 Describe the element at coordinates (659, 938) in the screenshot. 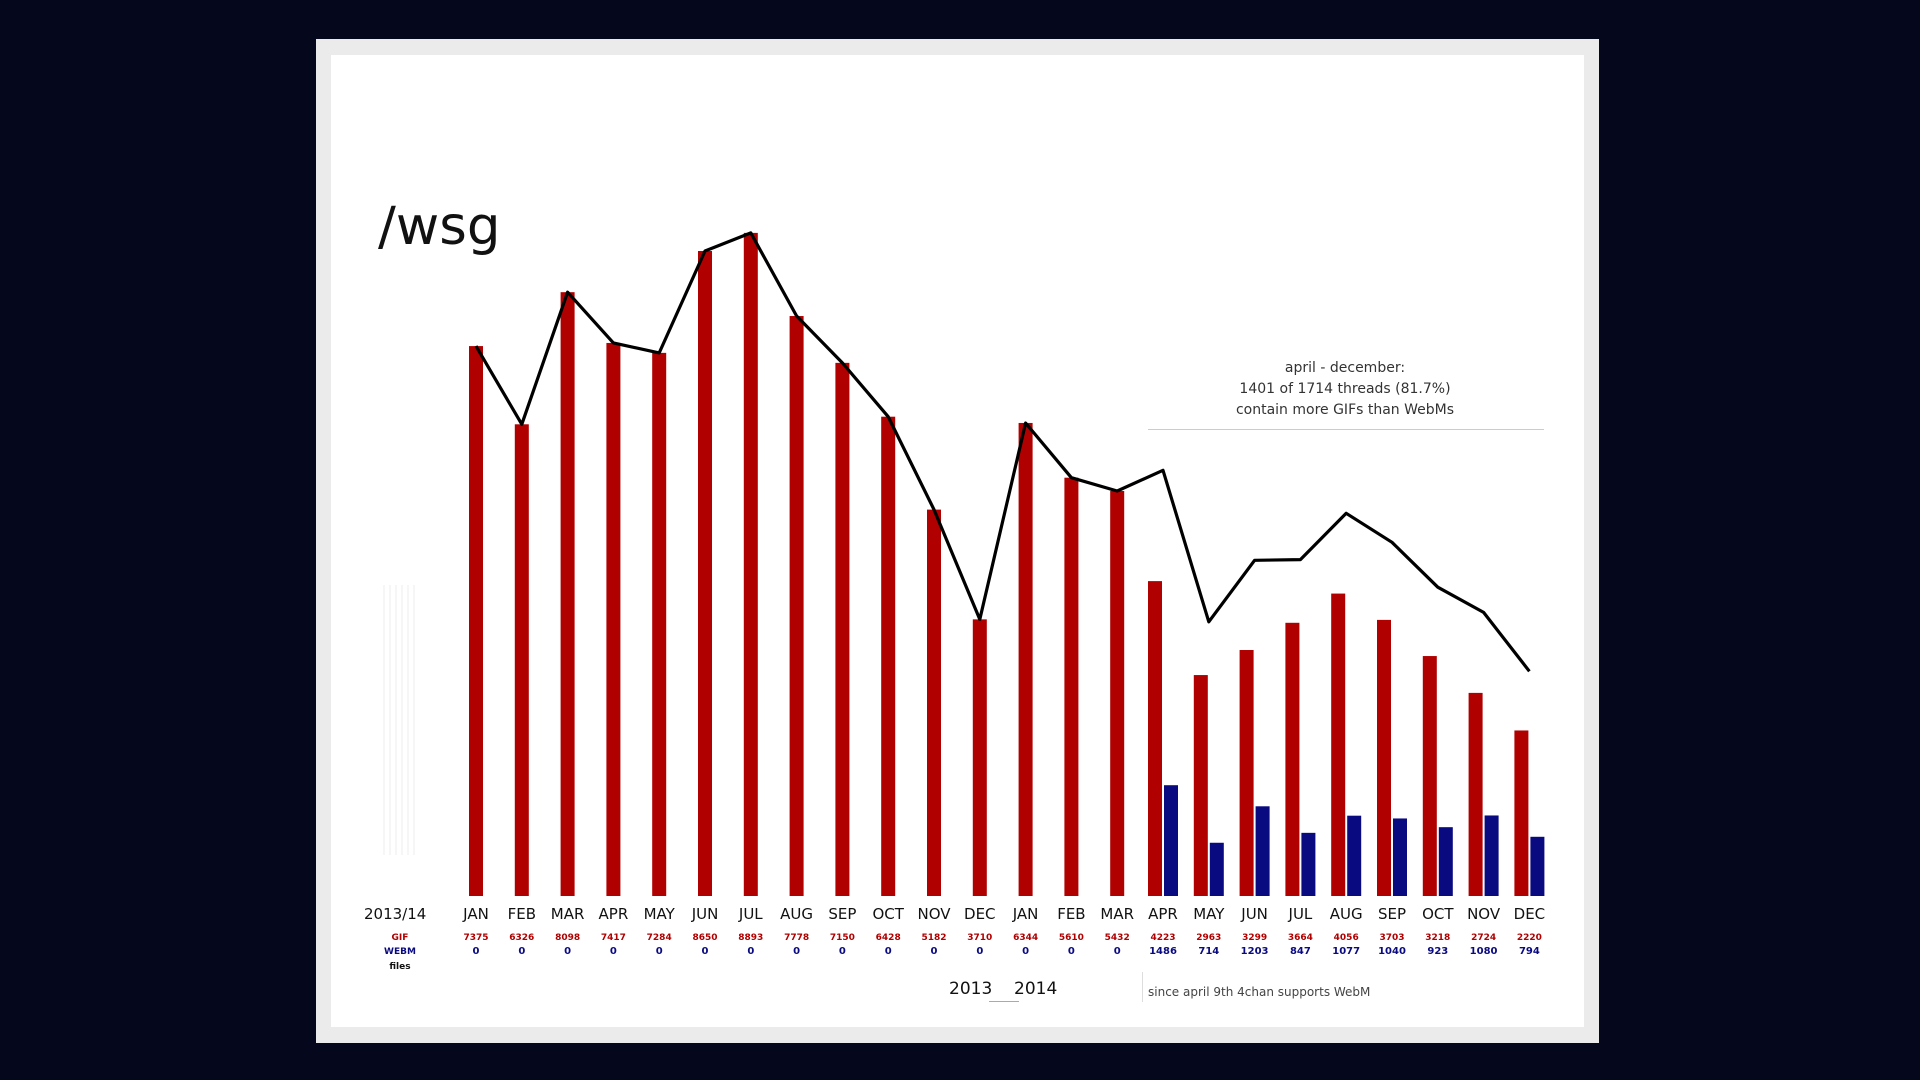

I see `gif-value-label: 7284` at that location.